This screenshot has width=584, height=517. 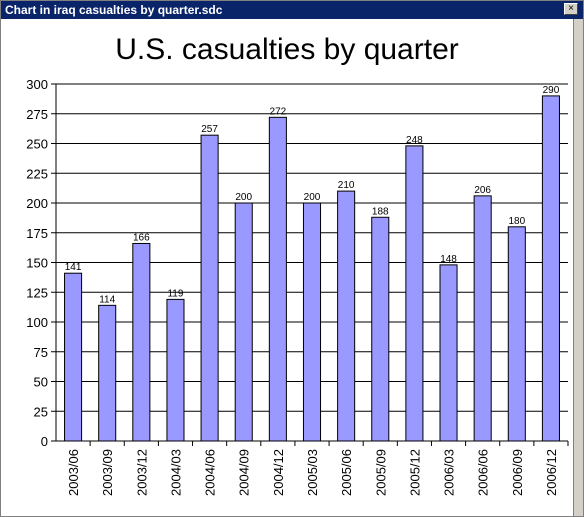 I want to click on x-tick-label: 2004/06, so click(x=210, y=472).